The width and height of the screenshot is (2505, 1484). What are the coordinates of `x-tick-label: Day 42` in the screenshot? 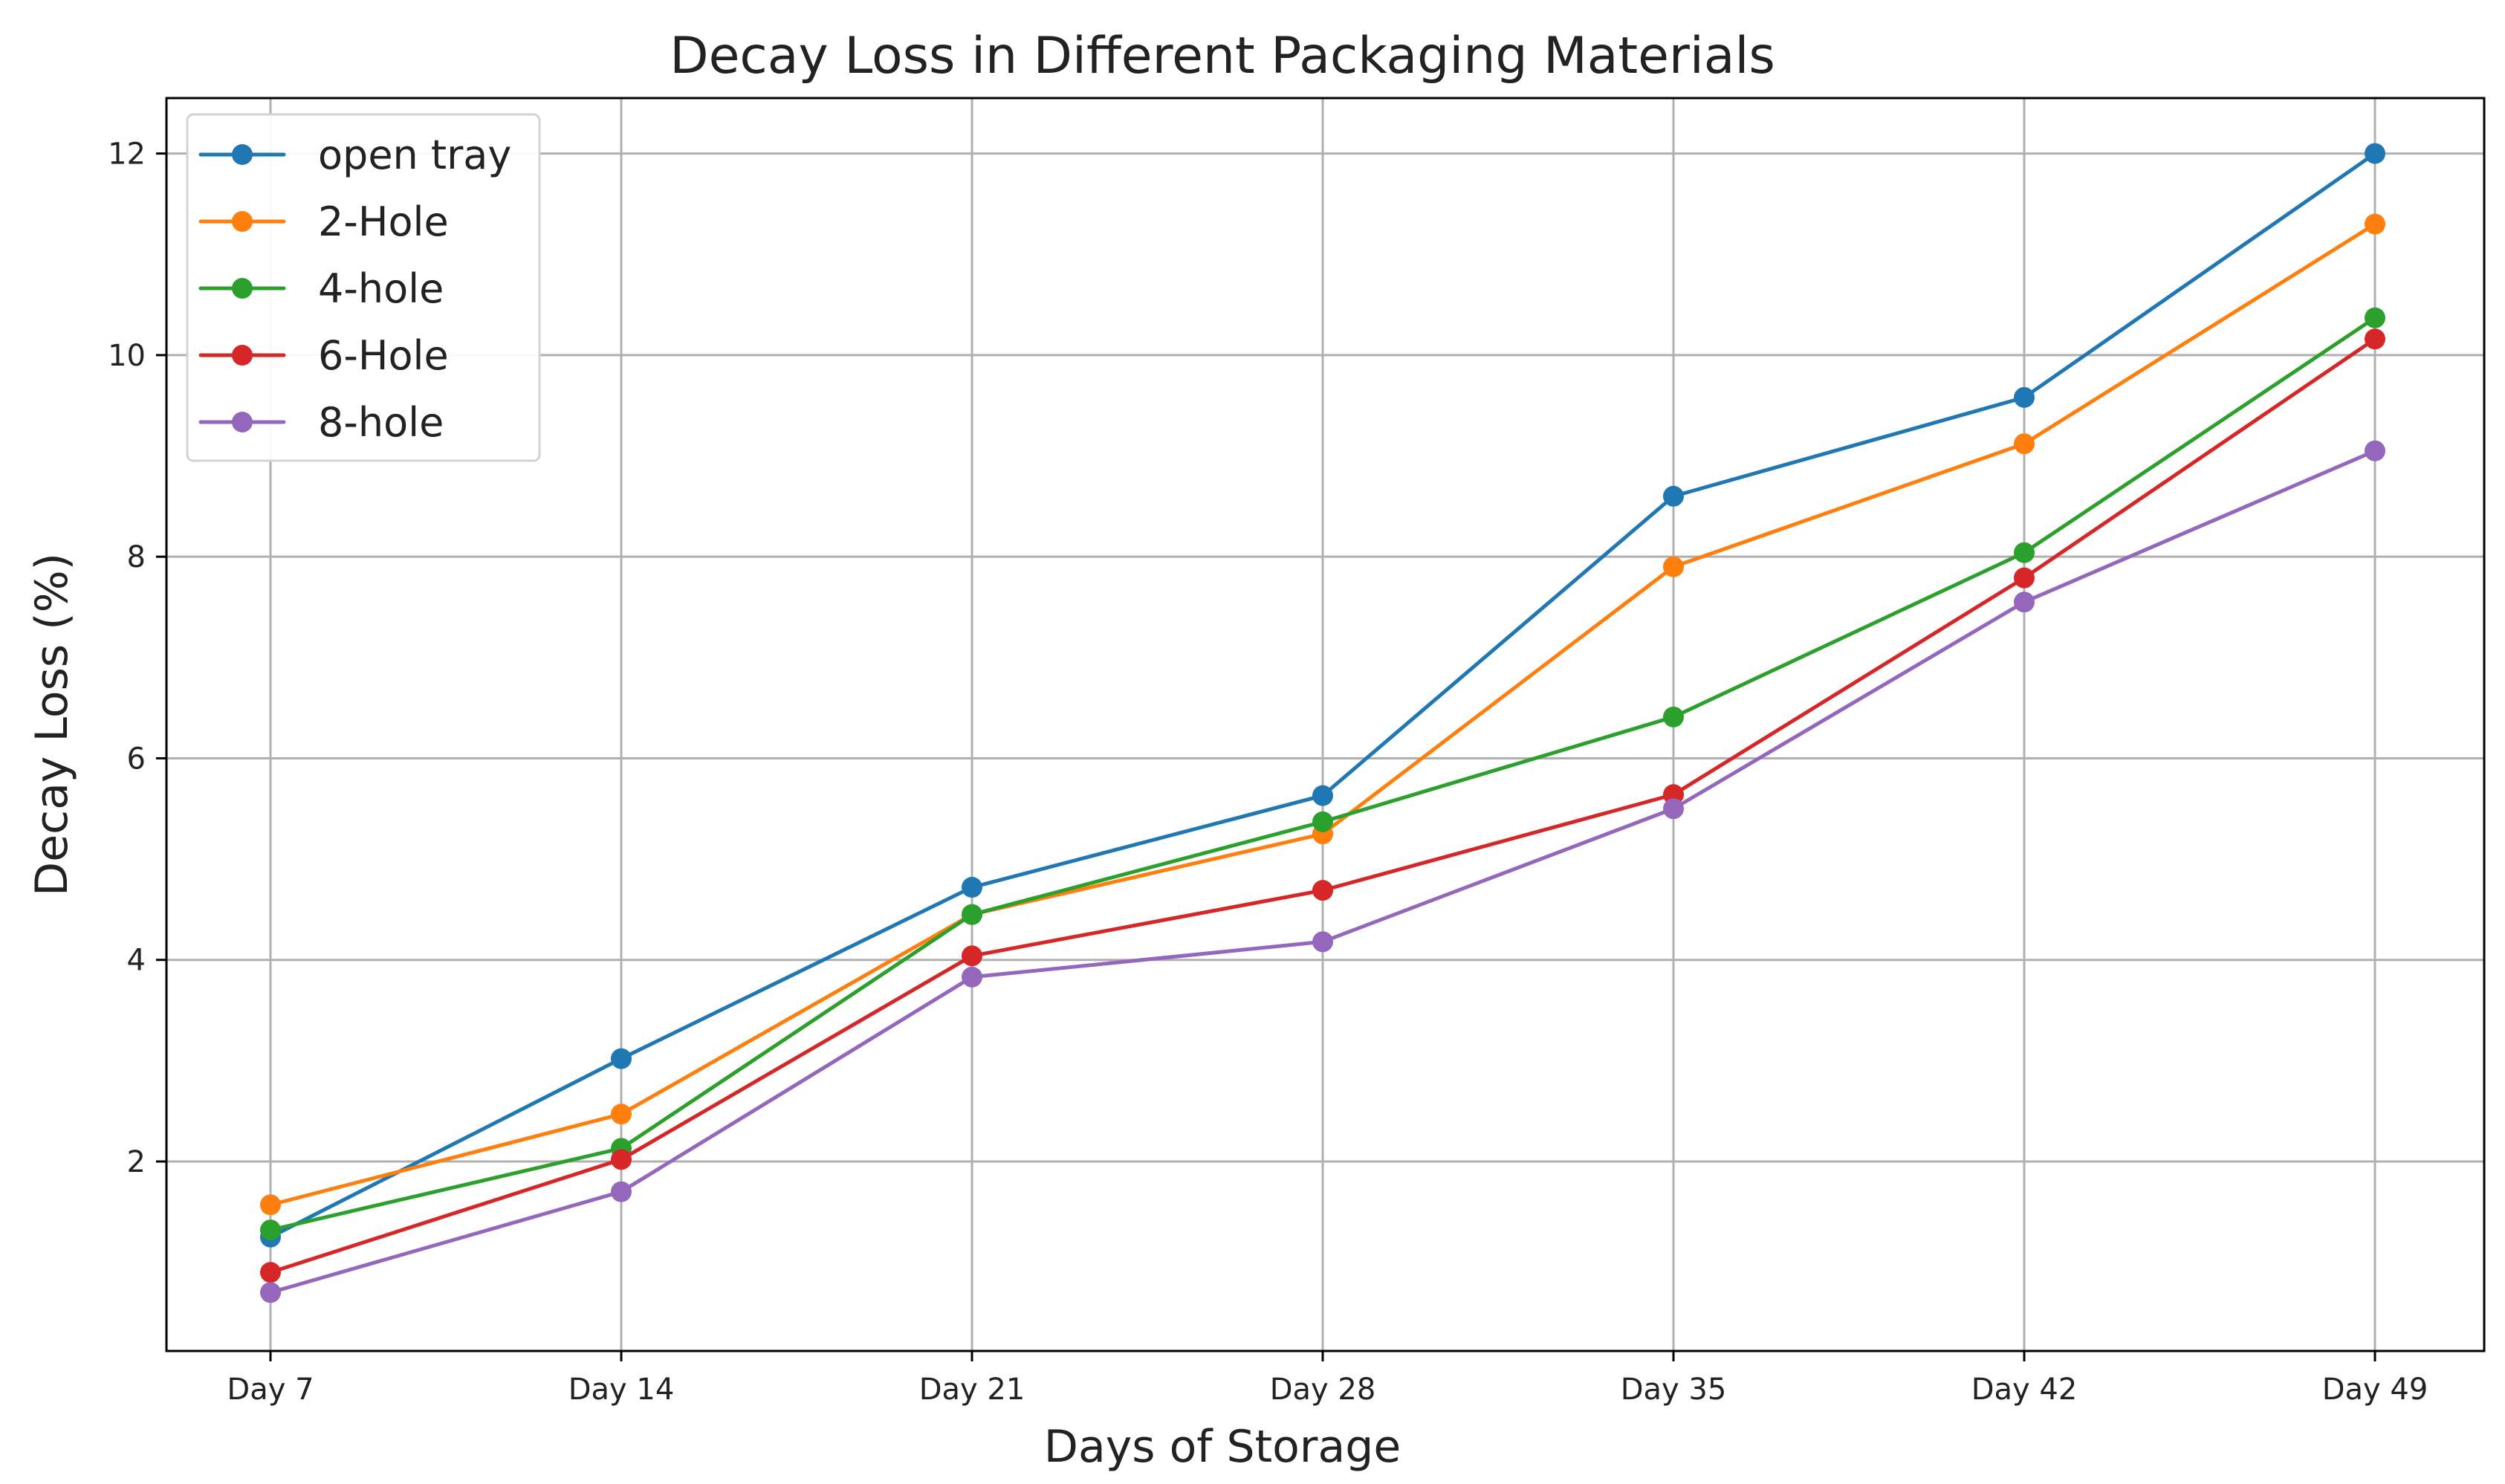 It's located at (2024, 1390).